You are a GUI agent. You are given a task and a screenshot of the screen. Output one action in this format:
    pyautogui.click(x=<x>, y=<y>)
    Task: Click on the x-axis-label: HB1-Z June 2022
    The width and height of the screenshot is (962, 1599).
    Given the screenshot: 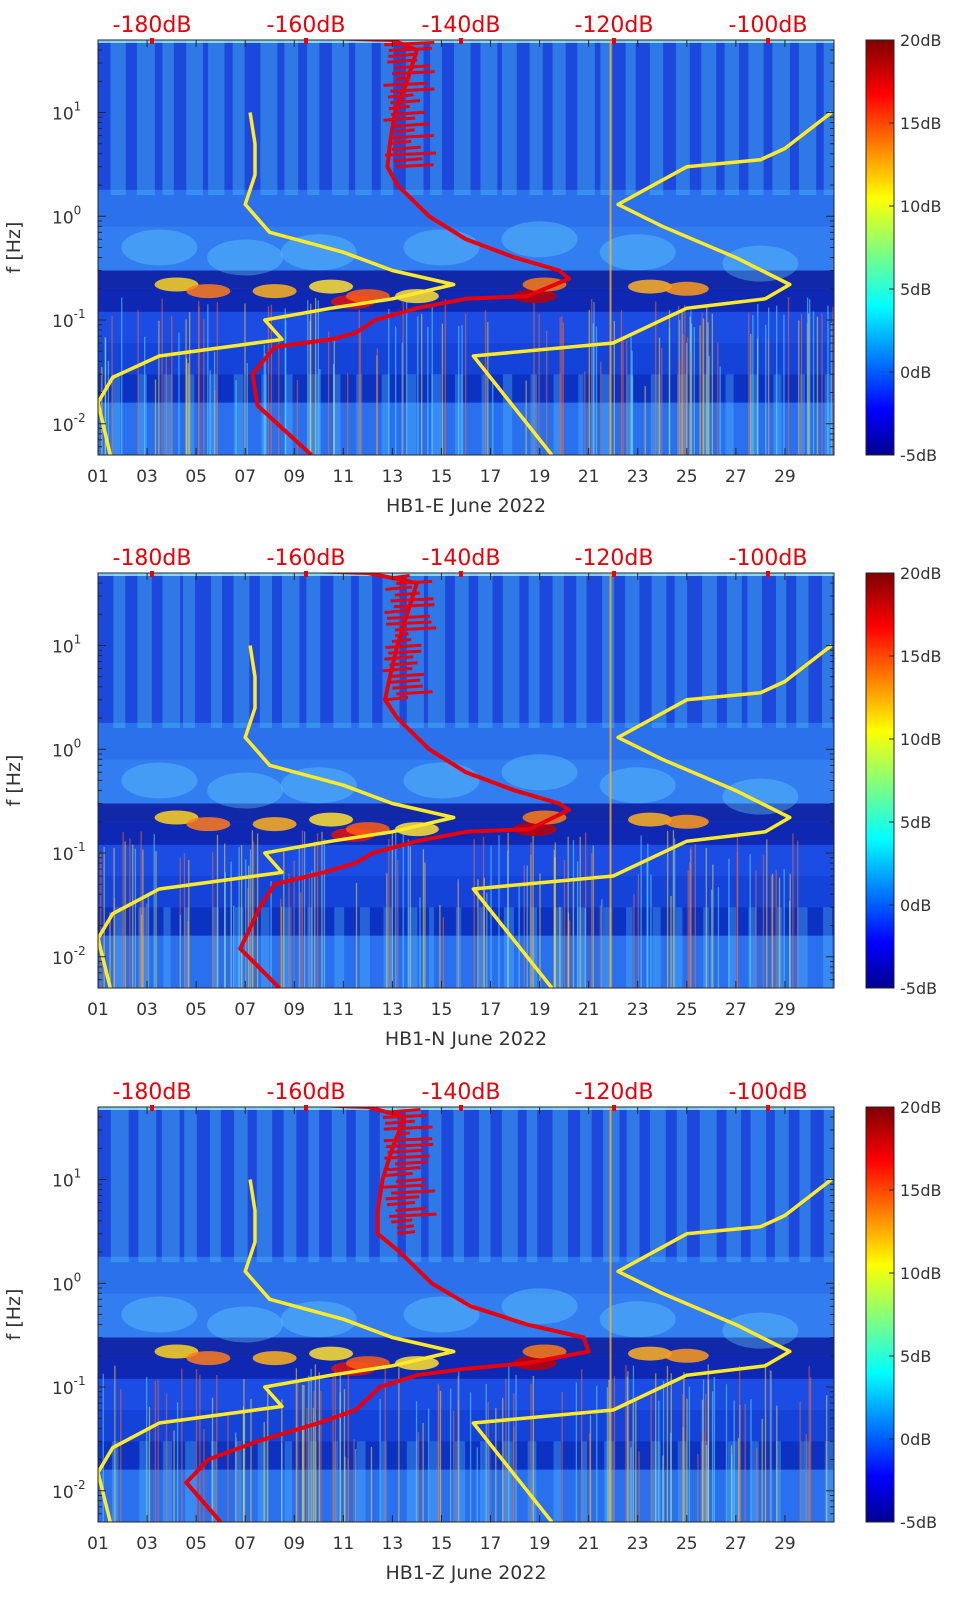 What is the action you would take?
    pyautogui.click(x=465, y=1573)
    